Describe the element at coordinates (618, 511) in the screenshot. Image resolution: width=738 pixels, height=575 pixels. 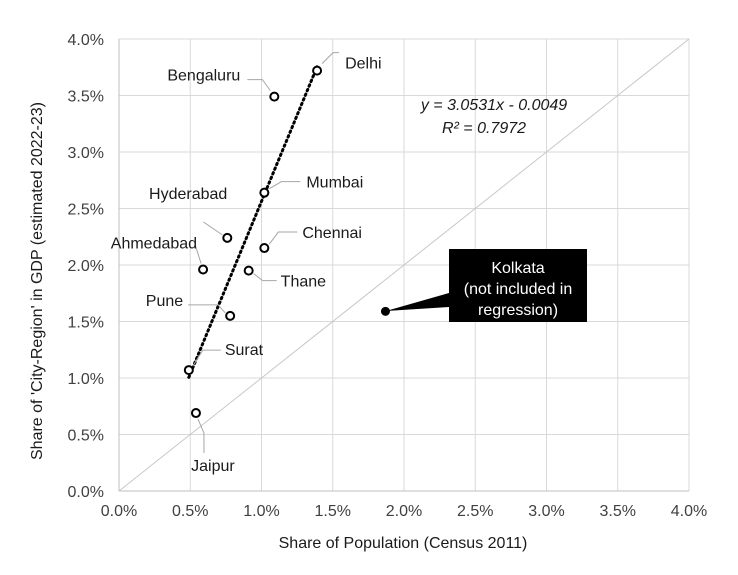
I see `x-tick-label: 3.5%` at that location.